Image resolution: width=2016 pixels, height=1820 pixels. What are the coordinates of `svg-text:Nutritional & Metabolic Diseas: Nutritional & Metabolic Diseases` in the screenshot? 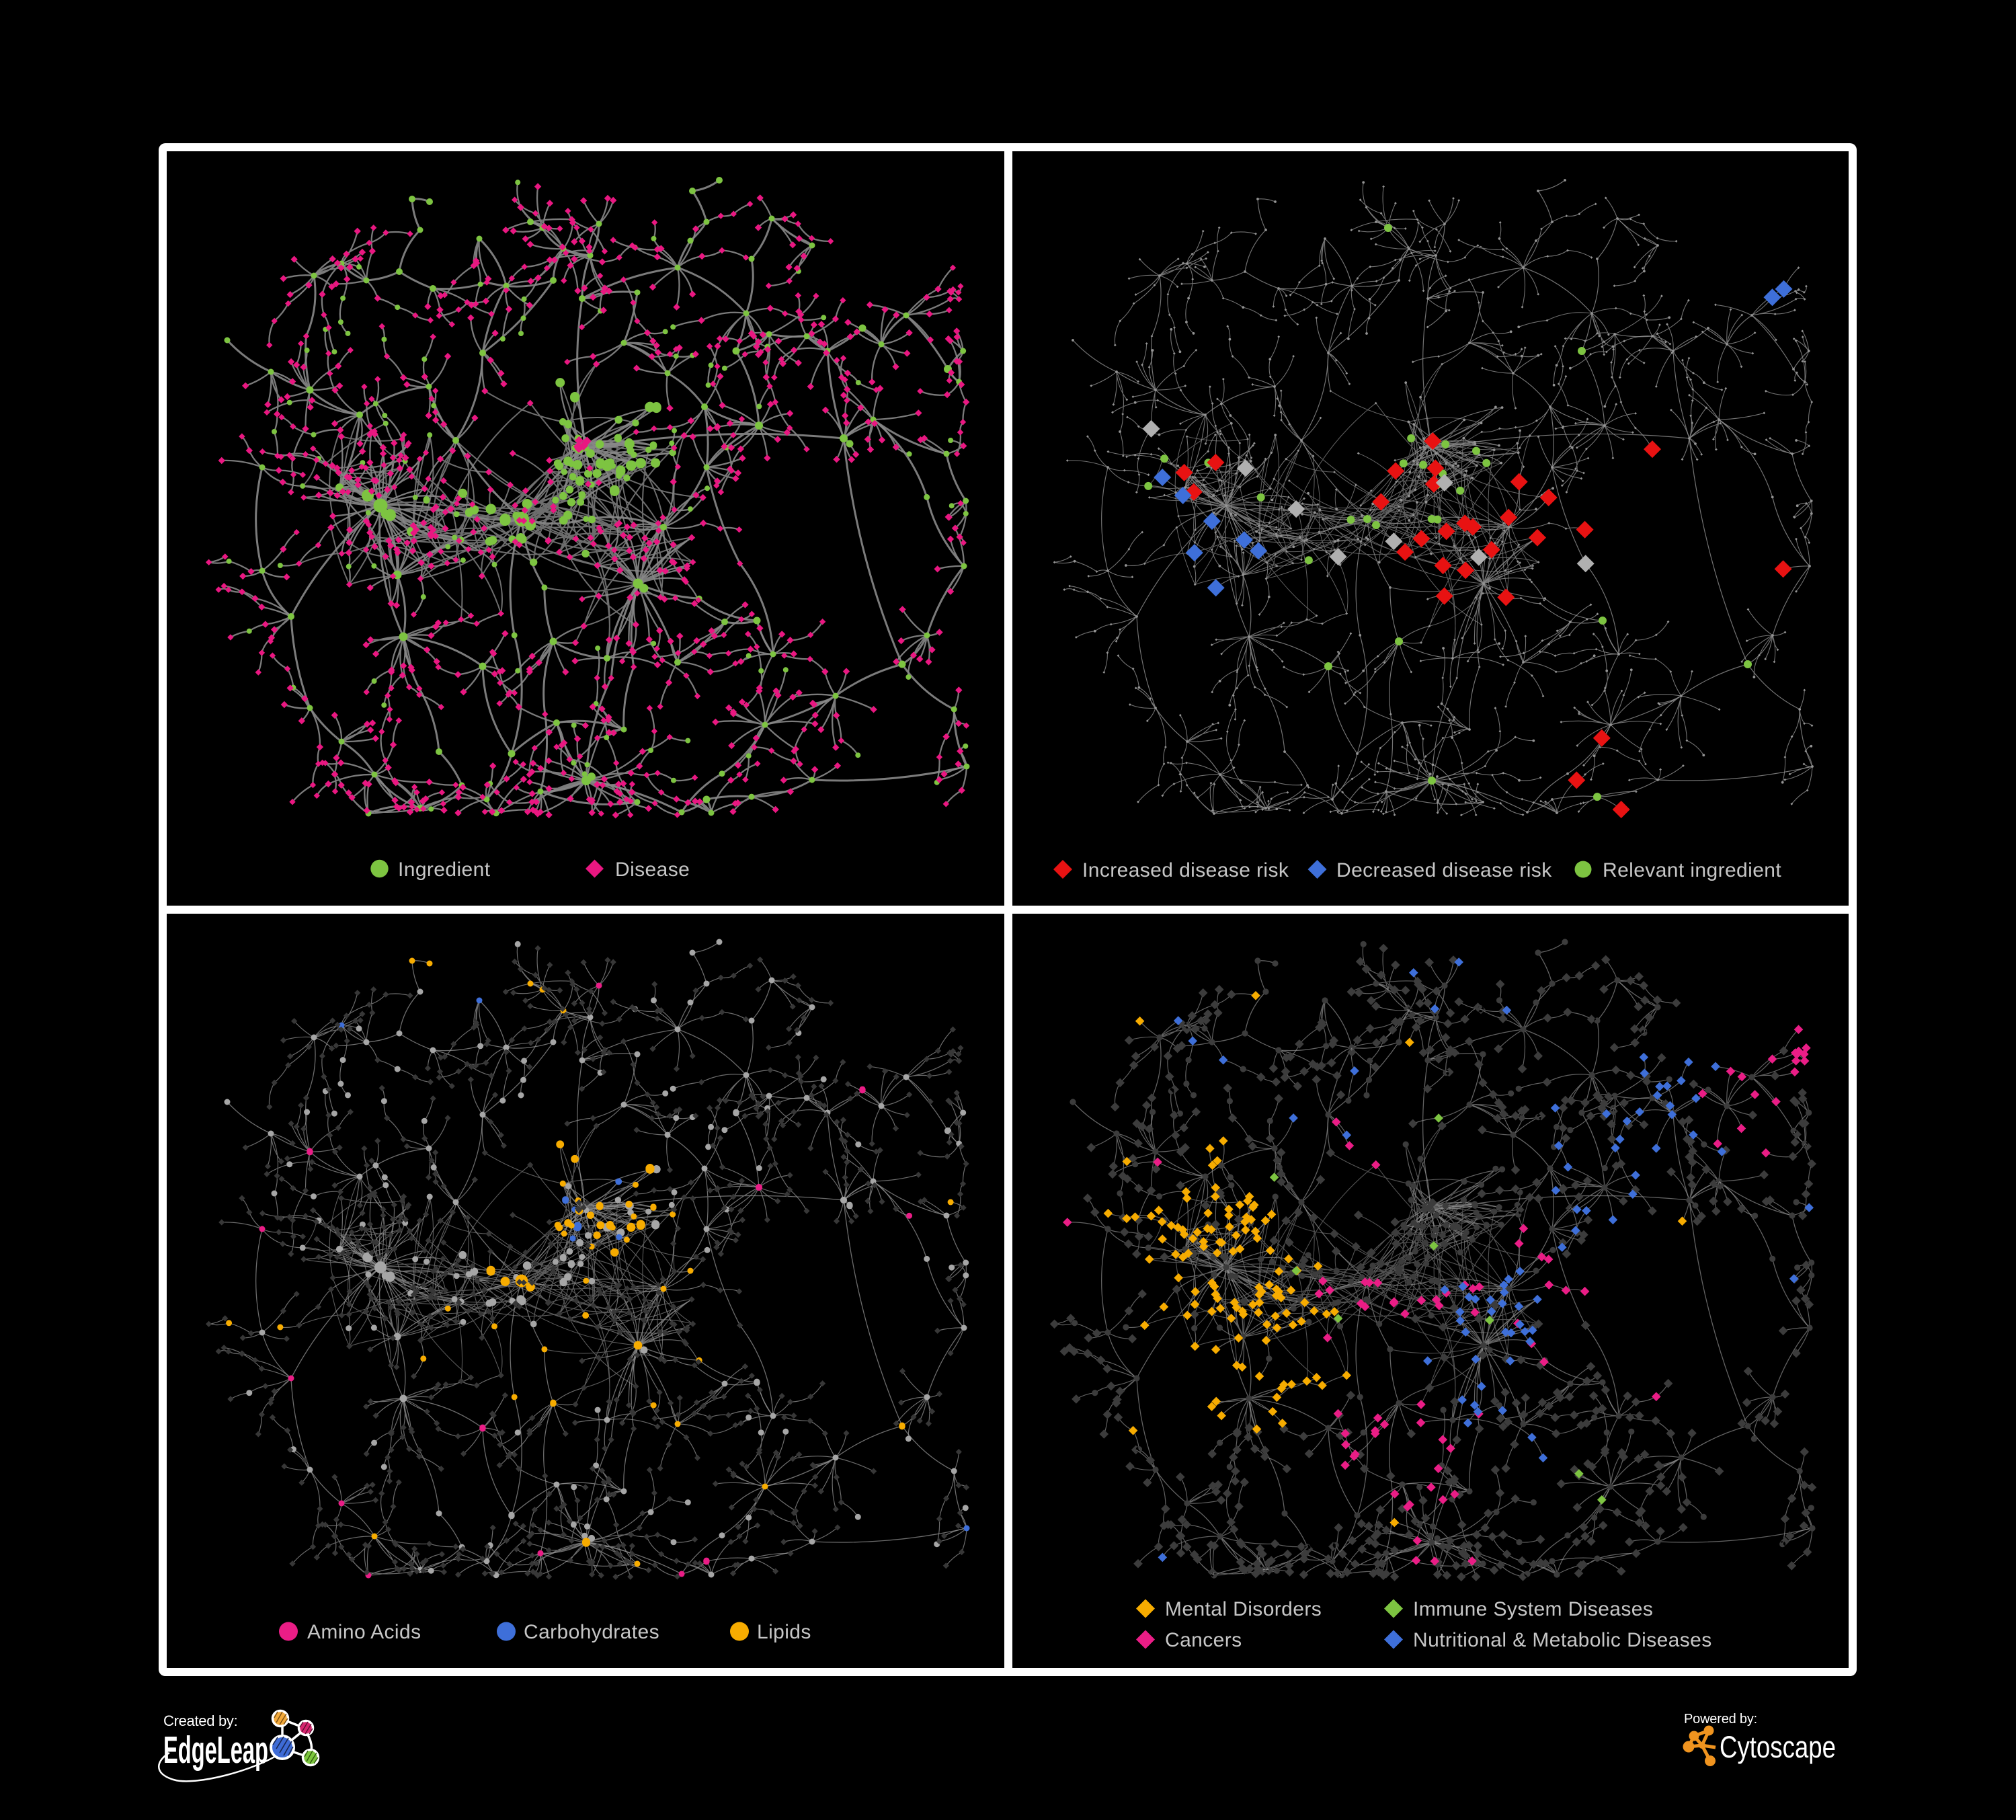 It's located at (1562, 1640).